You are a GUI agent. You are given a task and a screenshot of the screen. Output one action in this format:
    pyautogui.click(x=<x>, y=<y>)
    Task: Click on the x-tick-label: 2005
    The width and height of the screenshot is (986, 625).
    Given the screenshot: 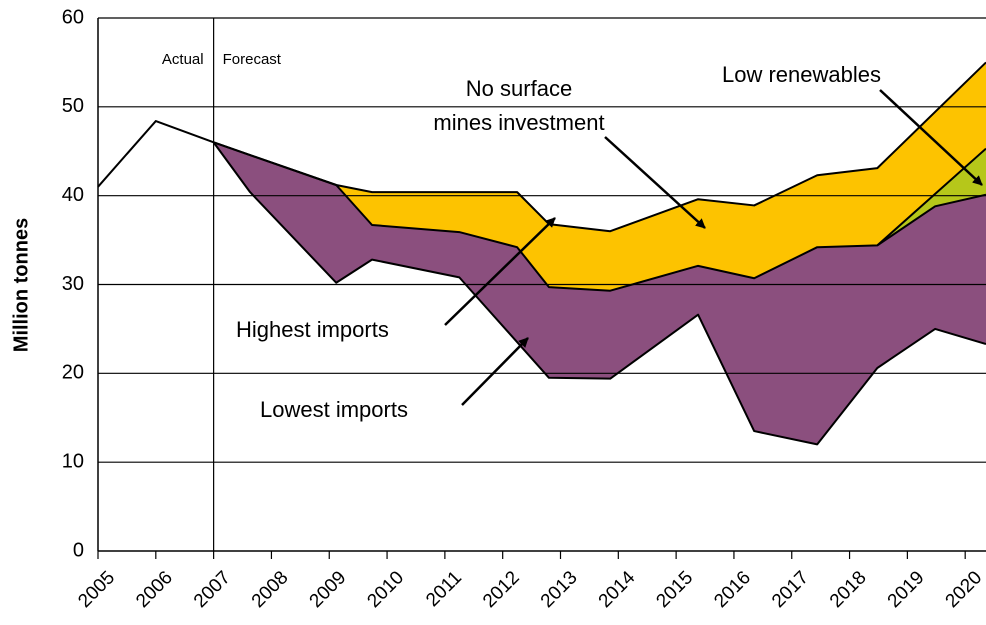 What is the action you would take?
    pyautogui.click(x=96, y=589)
    